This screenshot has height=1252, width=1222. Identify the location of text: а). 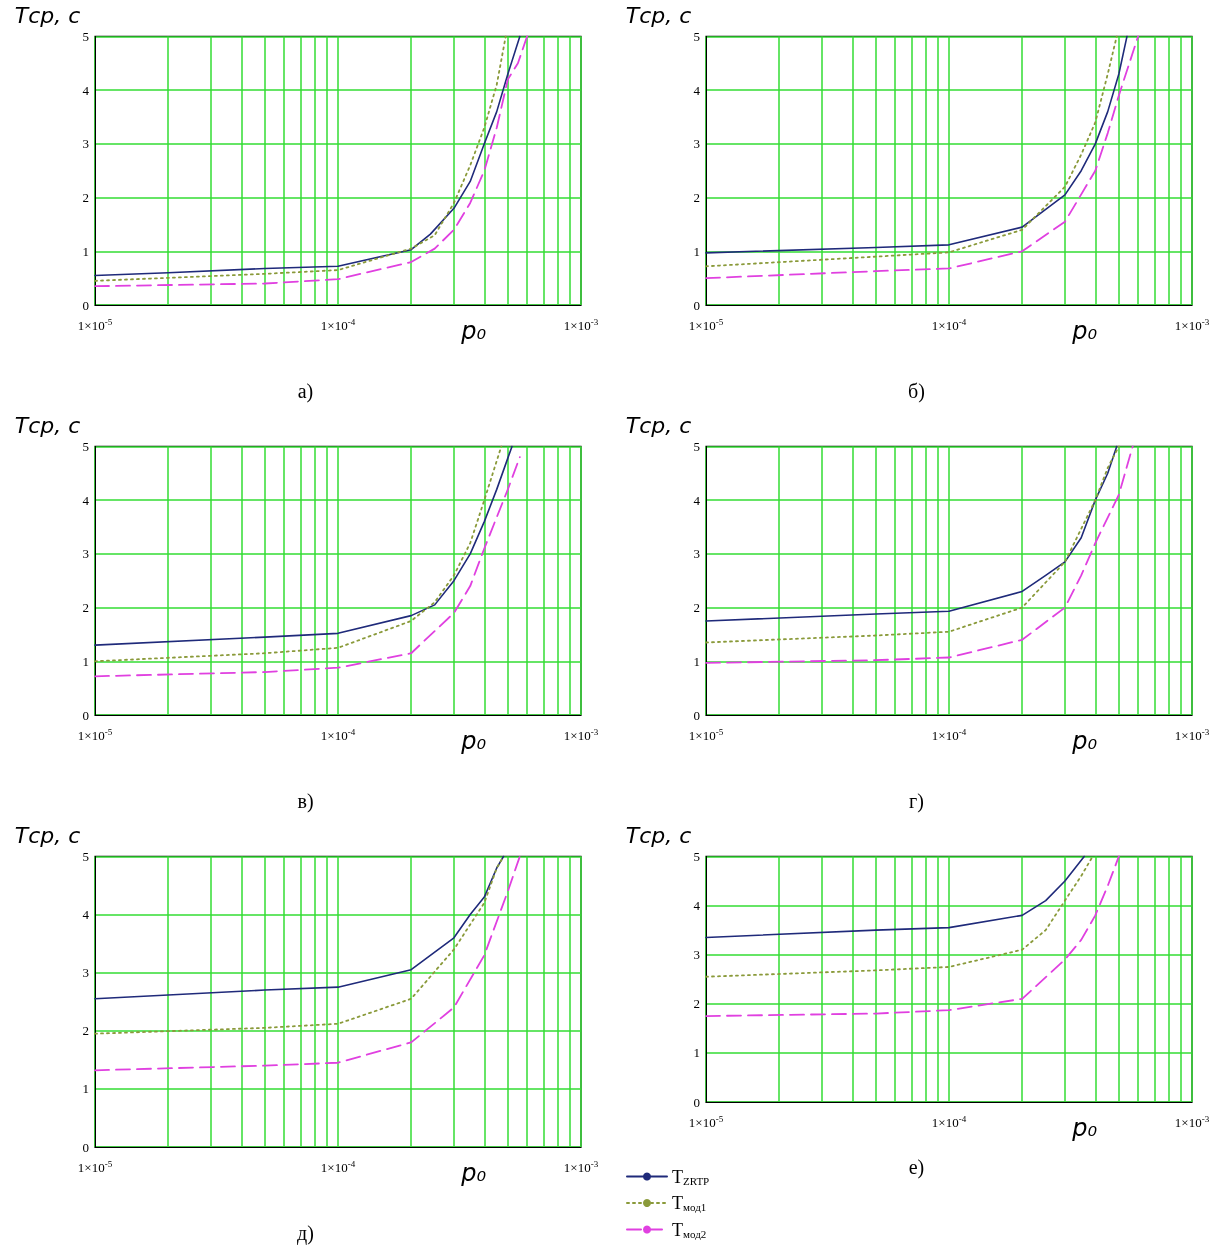
(305, 391).